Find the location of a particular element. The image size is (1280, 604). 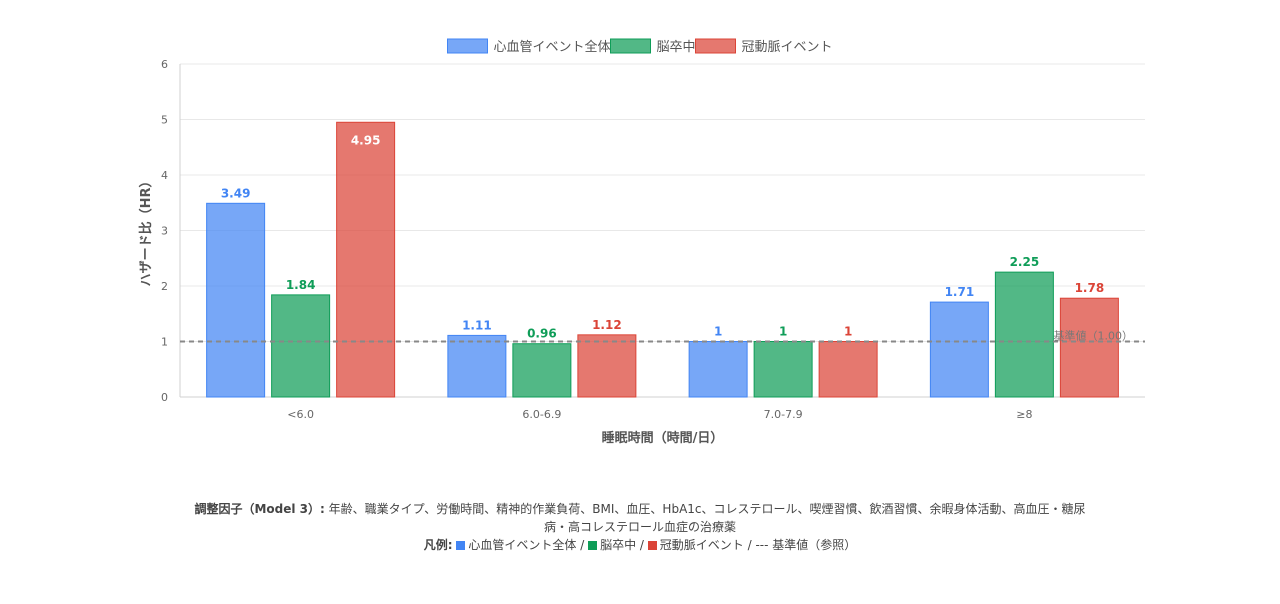

x-tick-label: <6.0 is located at coordinates (300, 414).